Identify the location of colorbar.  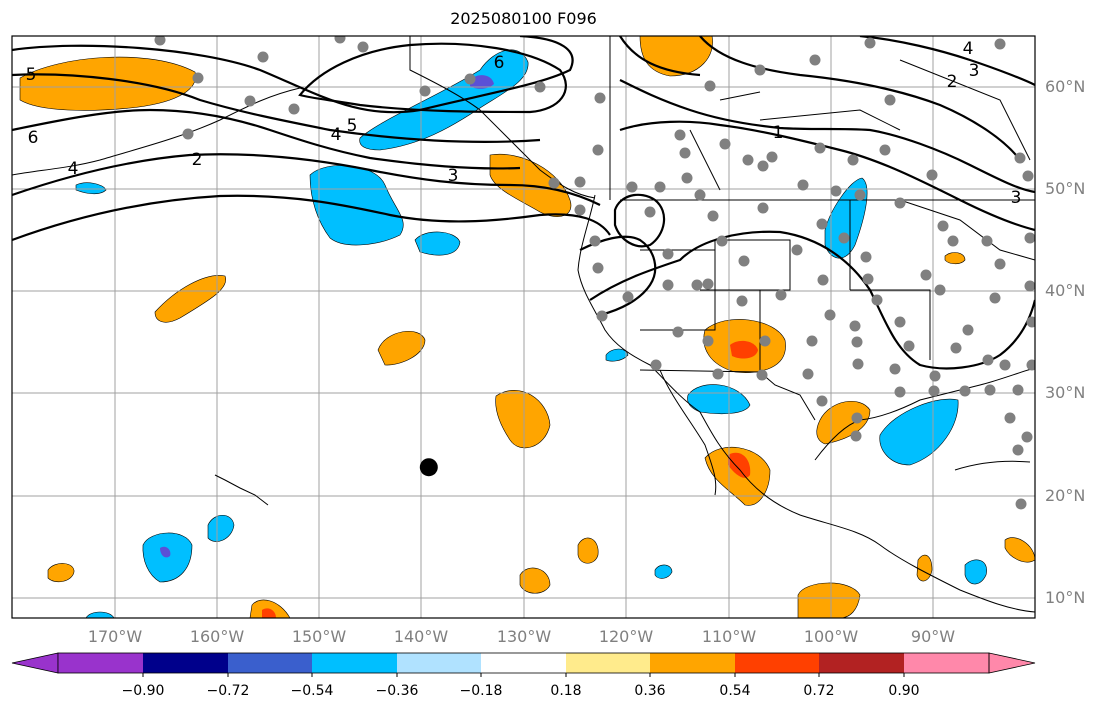
(523, 664).